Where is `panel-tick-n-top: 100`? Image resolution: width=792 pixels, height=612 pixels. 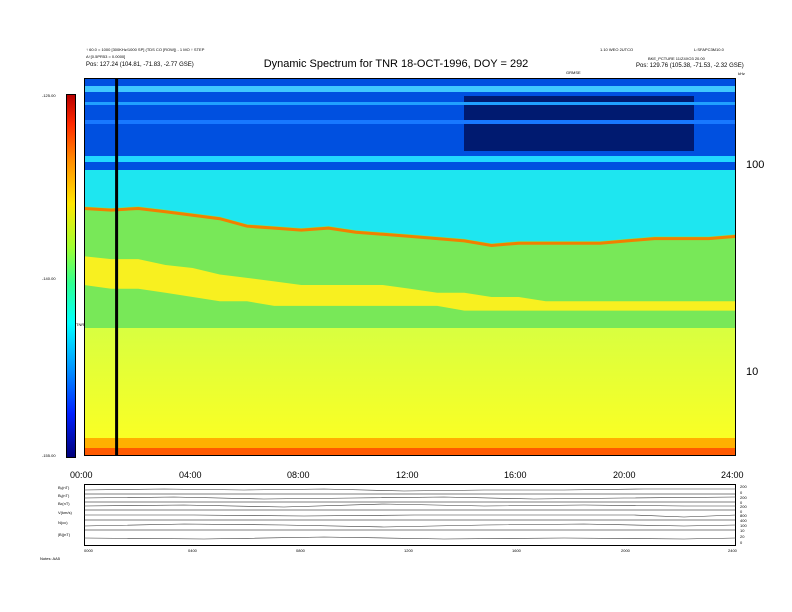
panel-tick-n-top: 100 is located at coordinates (743, 525).